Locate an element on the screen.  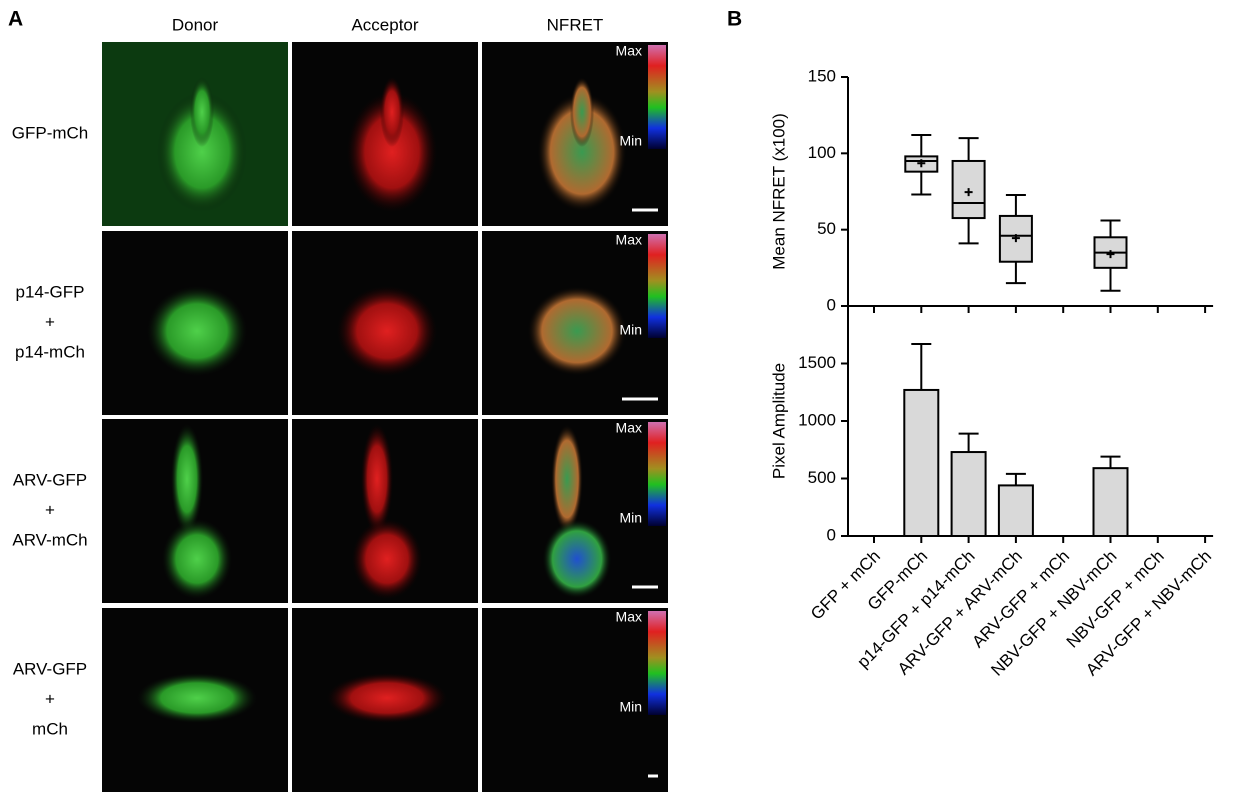
column-header: Donor is located at coordinates (195, 24).